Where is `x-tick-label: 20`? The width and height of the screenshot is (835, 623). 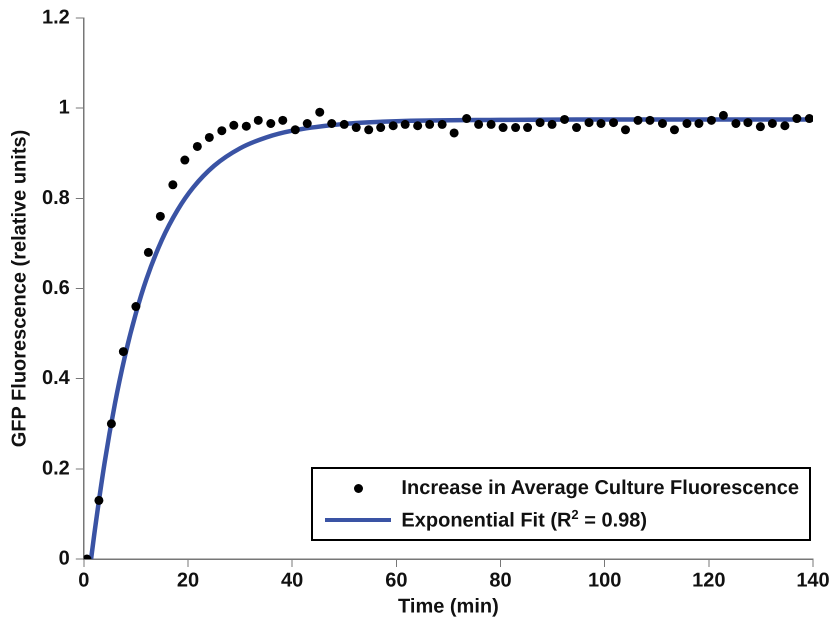 x-tick-label: 20 is located at coordinates (188, 581).